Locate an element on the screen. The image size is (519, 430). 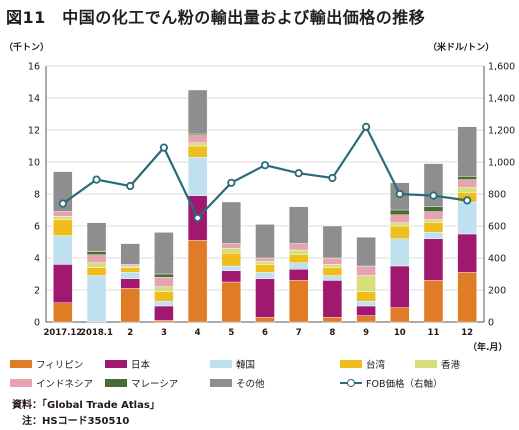
y2-tick-label: 1,400 is located at coordinates (501, 99).